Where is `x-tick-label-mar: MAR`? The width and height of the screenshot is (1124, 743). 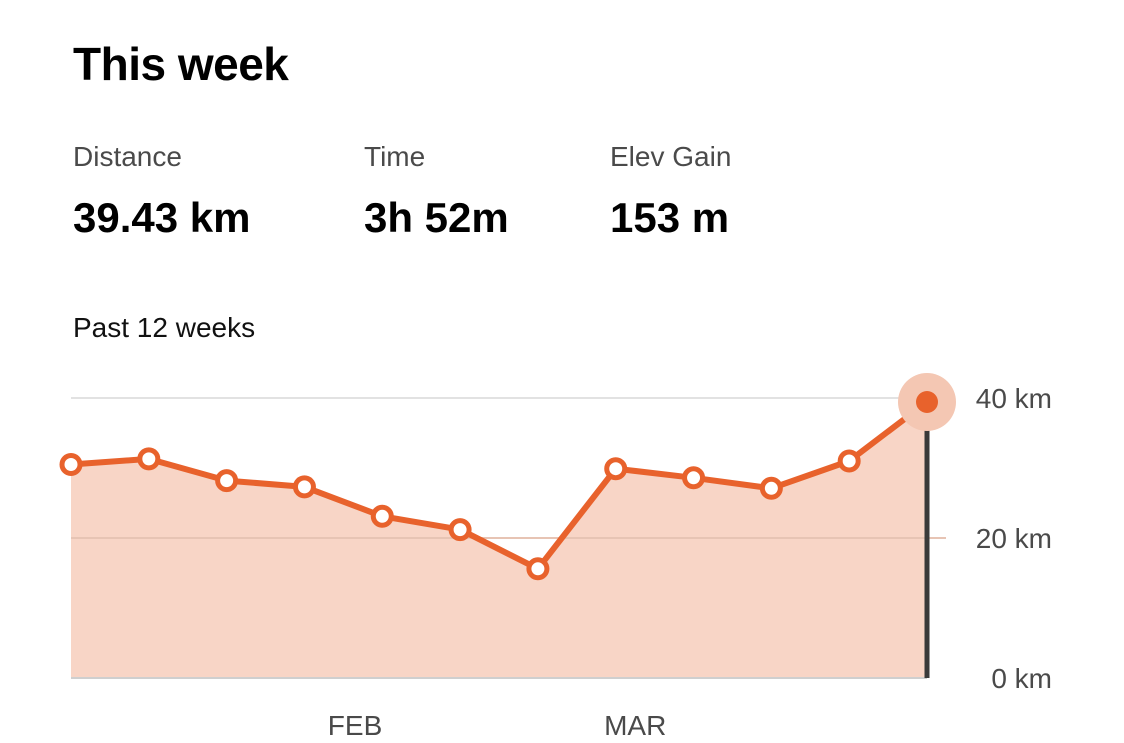
x-tick-label-mar: MAR is located at coordinates (635, 725).